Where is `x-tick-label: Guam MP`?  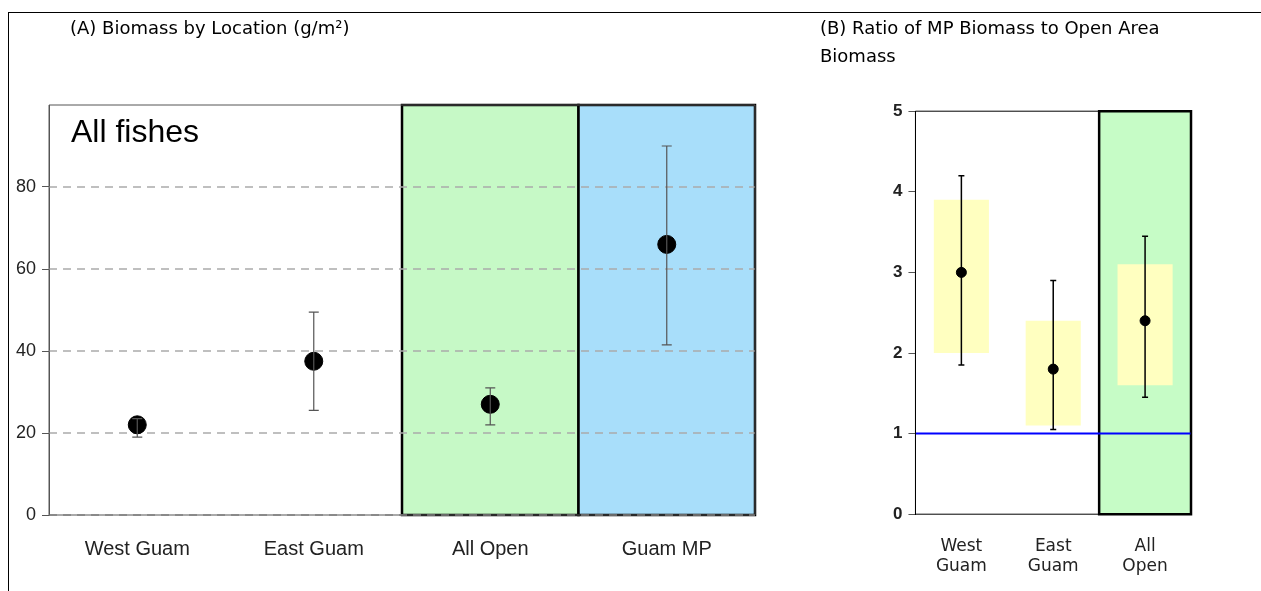 x-tick-label: Guam MP is located at coordinates (666, 547).